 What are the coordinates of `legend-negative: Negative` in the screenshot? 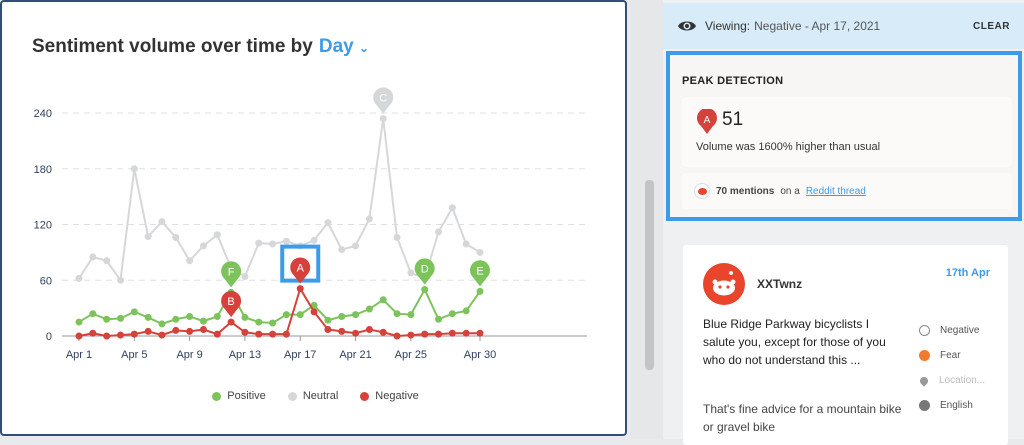 It's located at (389, 396).